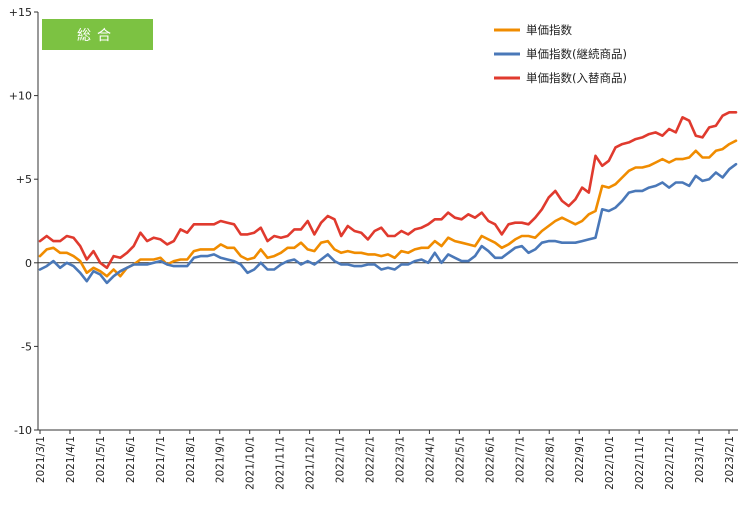 The image size is (742, 510). Describe the element at coordinates (191, 459) in the screenshot. I see `x-tick-label: 2021/8/1` at that location.